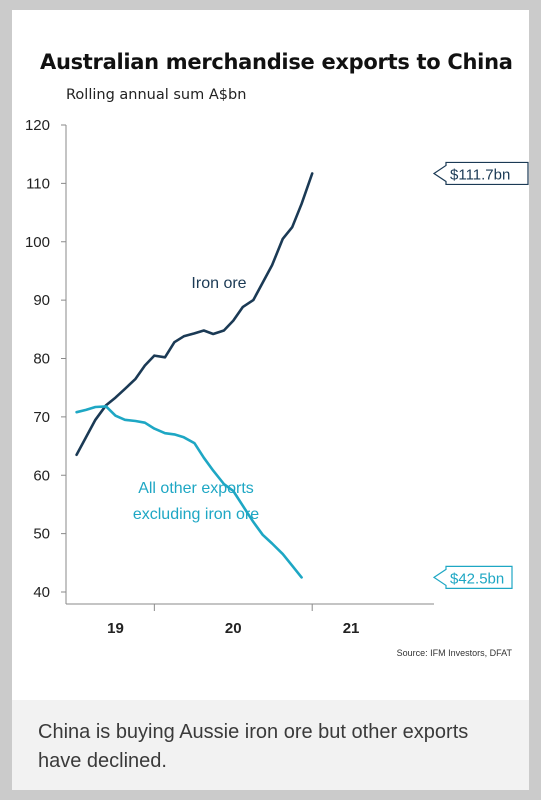 The height and width of the screenshot is (800, 541). Describe the element at coordinates (196, 488) in the screenshot. I see `annotation-other-exports: All other exports` at that location.